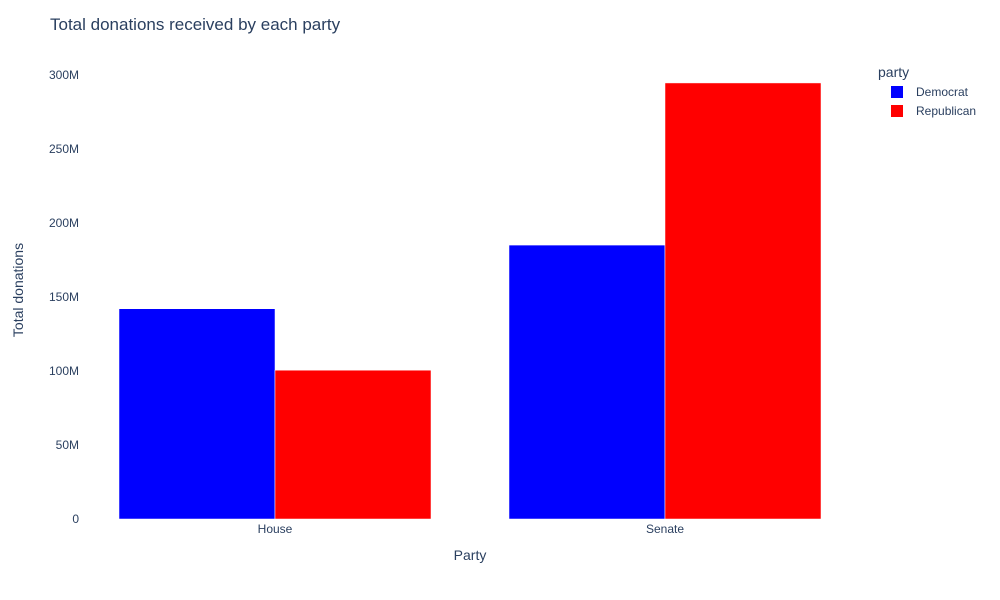 This screenshot has width=1000, height=600. I want to click on x-tick-label: Senate, so click(665, 529).